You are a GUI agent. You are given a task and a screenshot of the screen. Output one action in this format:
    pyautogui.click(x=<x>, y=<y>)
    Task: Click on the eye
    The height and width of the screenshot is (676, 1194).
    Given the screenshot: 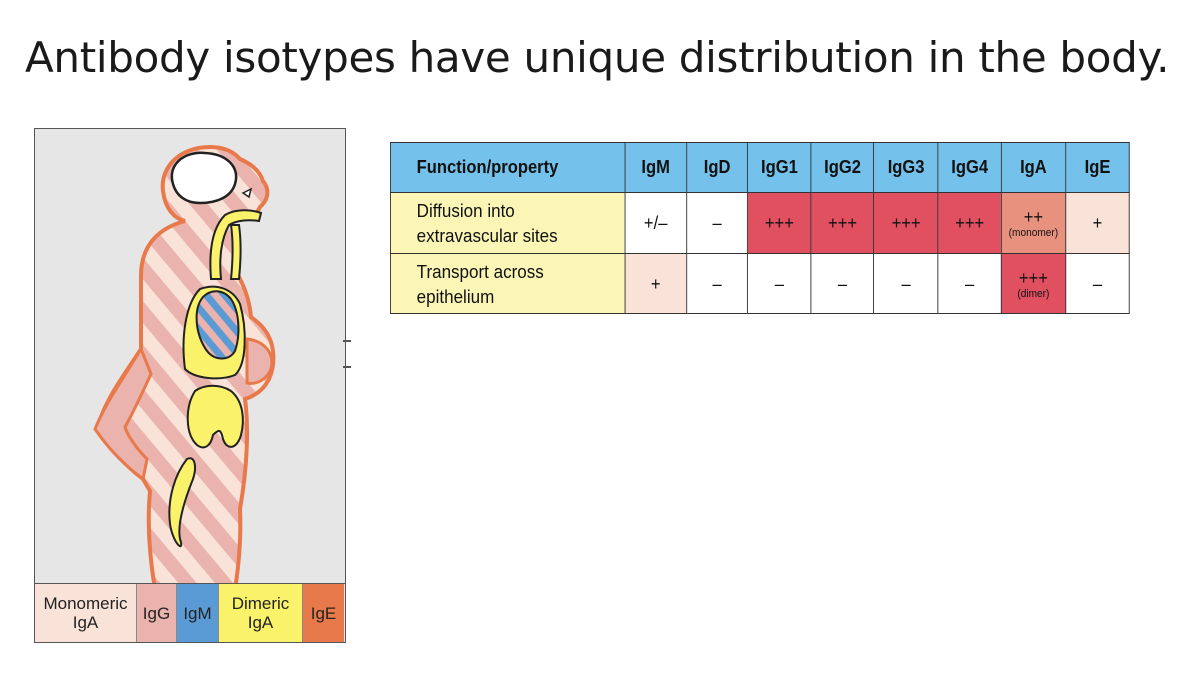 What is the action you would take?
    pyautogui.click(x=247, y=193)
    